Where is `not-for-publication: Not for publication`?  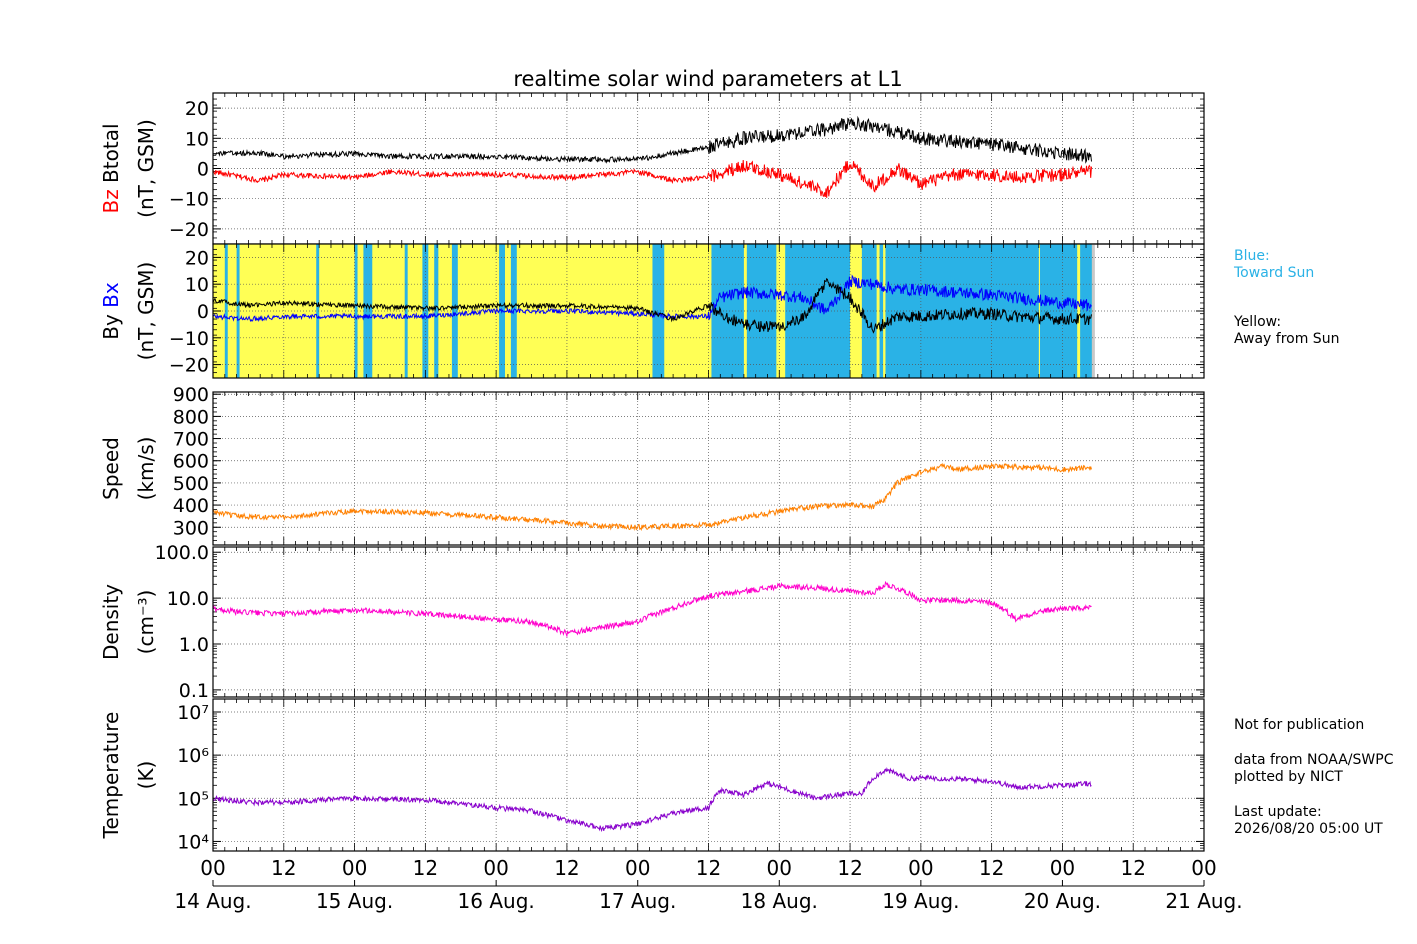 not-for-publication: Not for publication is located at coordinates (1299, 725).